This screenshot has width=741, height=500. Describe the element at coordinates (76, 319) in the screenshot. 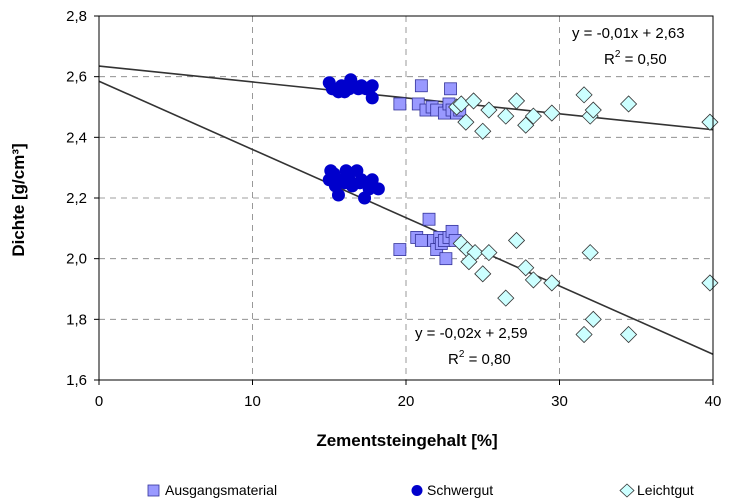

I see `y-tick-label: 1,8` at that location.